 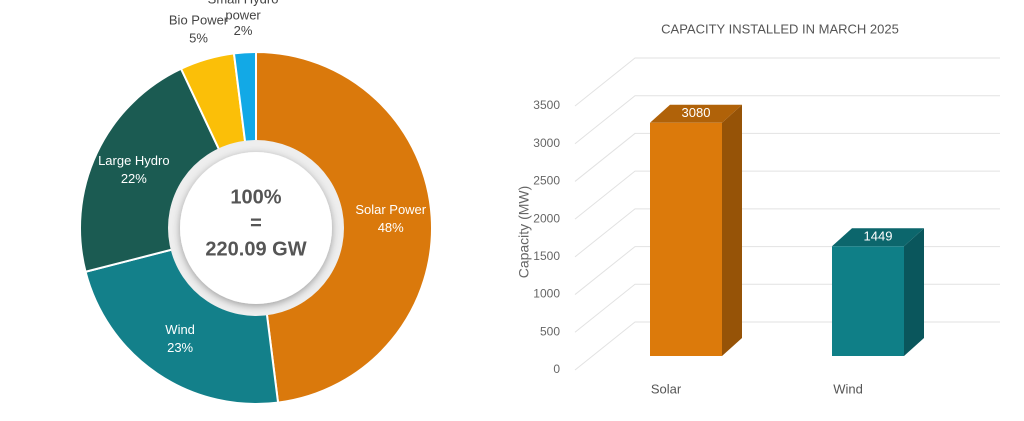 I want to click on center-text: 100%, so click(x=255, y=197).